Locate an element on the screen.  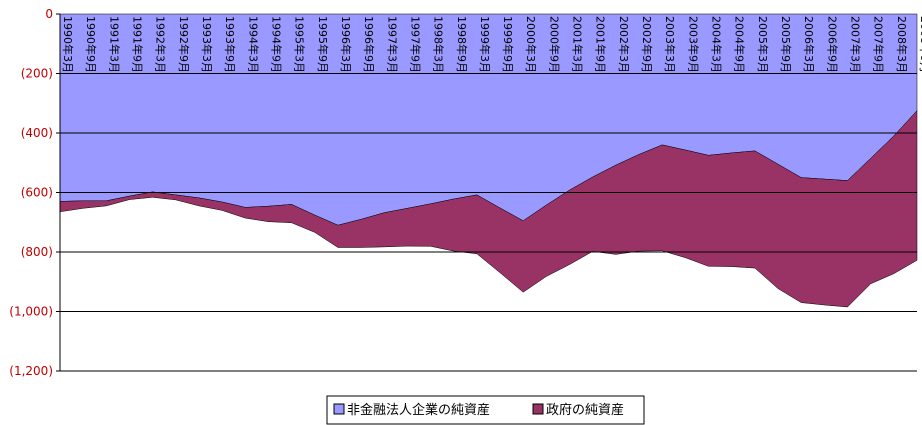
x-tick-label: 1995年3月 is located at coordinates (300, 44).